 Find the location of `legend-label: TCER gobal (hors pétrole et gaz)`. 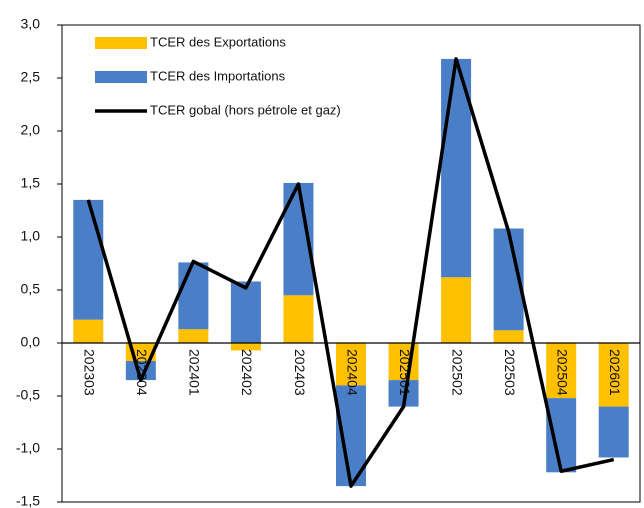

legend-label: TCER gobal (hors pétrole et gaz) is located at coordinates (245, 109).